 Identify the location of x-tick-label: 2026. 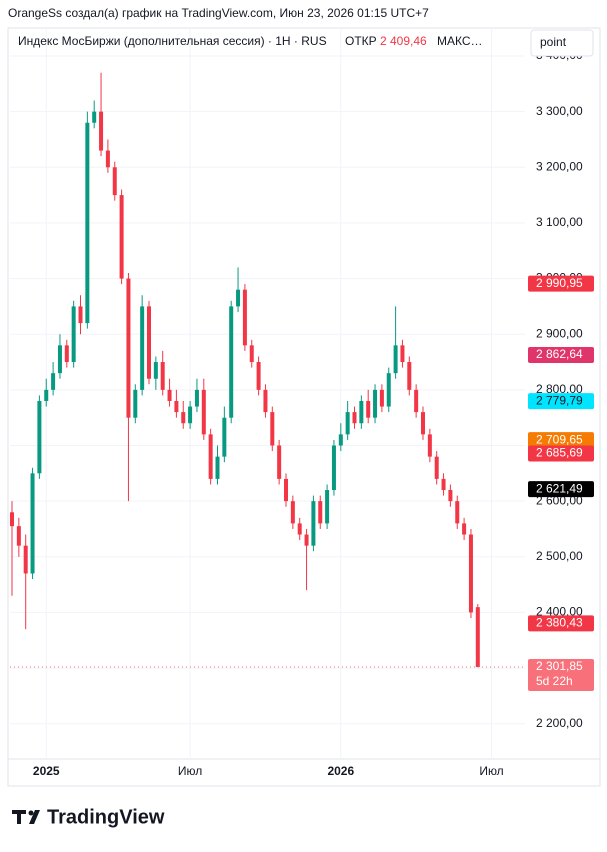
(340, 771).